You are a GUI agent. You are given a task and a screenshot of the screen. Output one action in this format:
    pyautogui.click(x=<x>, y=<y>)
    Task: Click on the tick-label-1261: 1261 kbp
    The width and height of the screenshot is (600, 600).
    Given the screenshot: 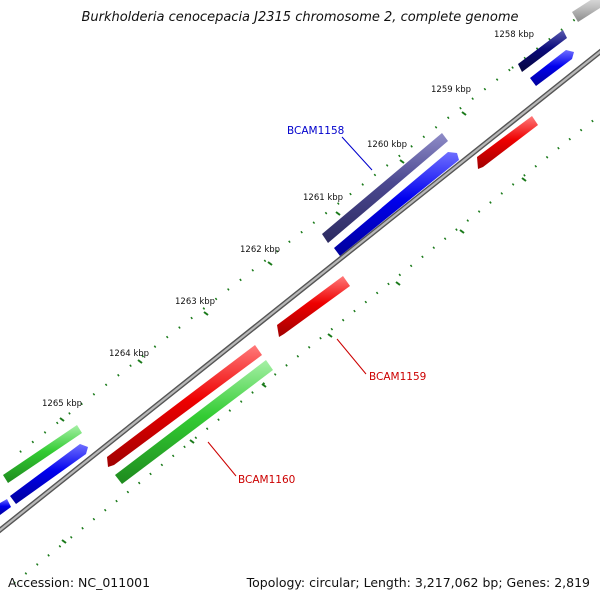 What is the action you would take?
    pyautogui.click(x=323, y=198)
    